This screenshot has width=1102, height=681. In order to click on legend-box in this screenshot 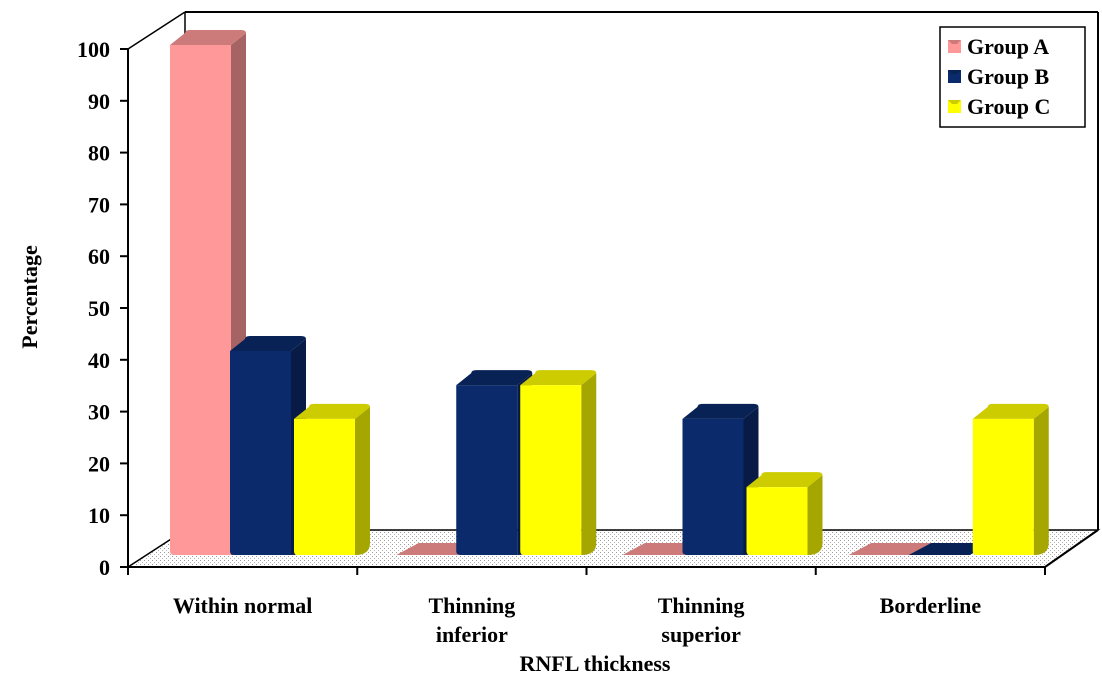, I will do `click(1012, 77)`.